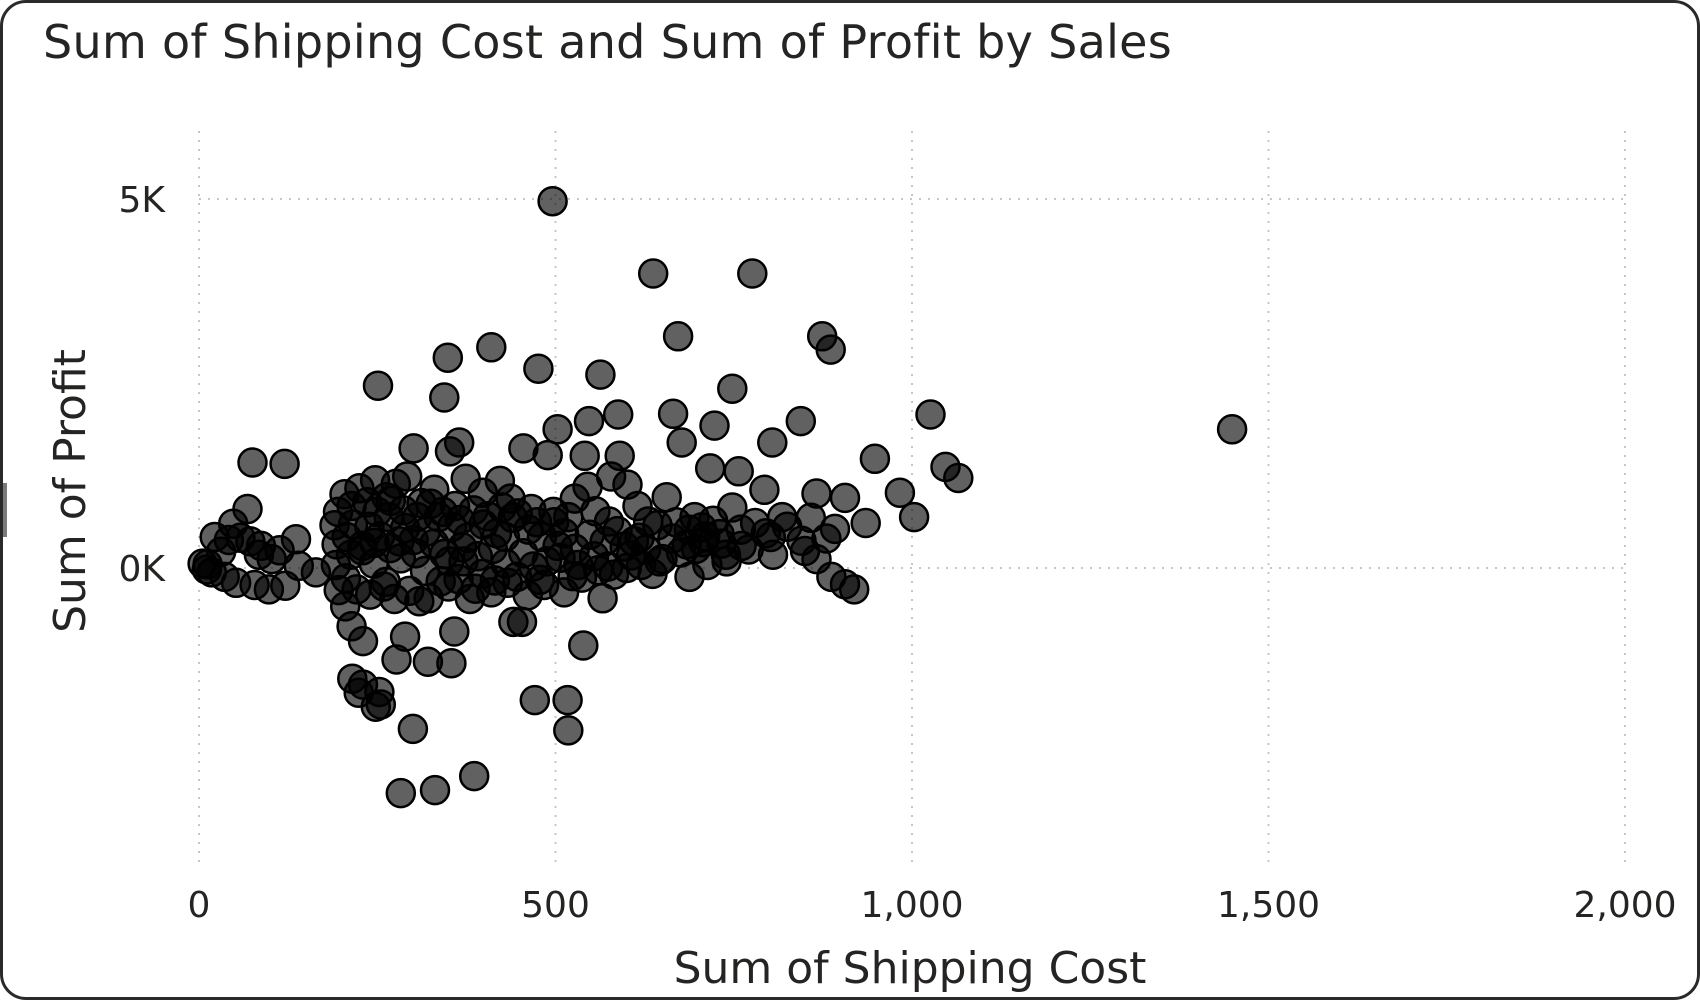 The height and width of the screenshot is (1000, 1700). Describe the element at coordinates (911, 905) in the screenshot. I see `x-tick-label: 1,000` at that location.